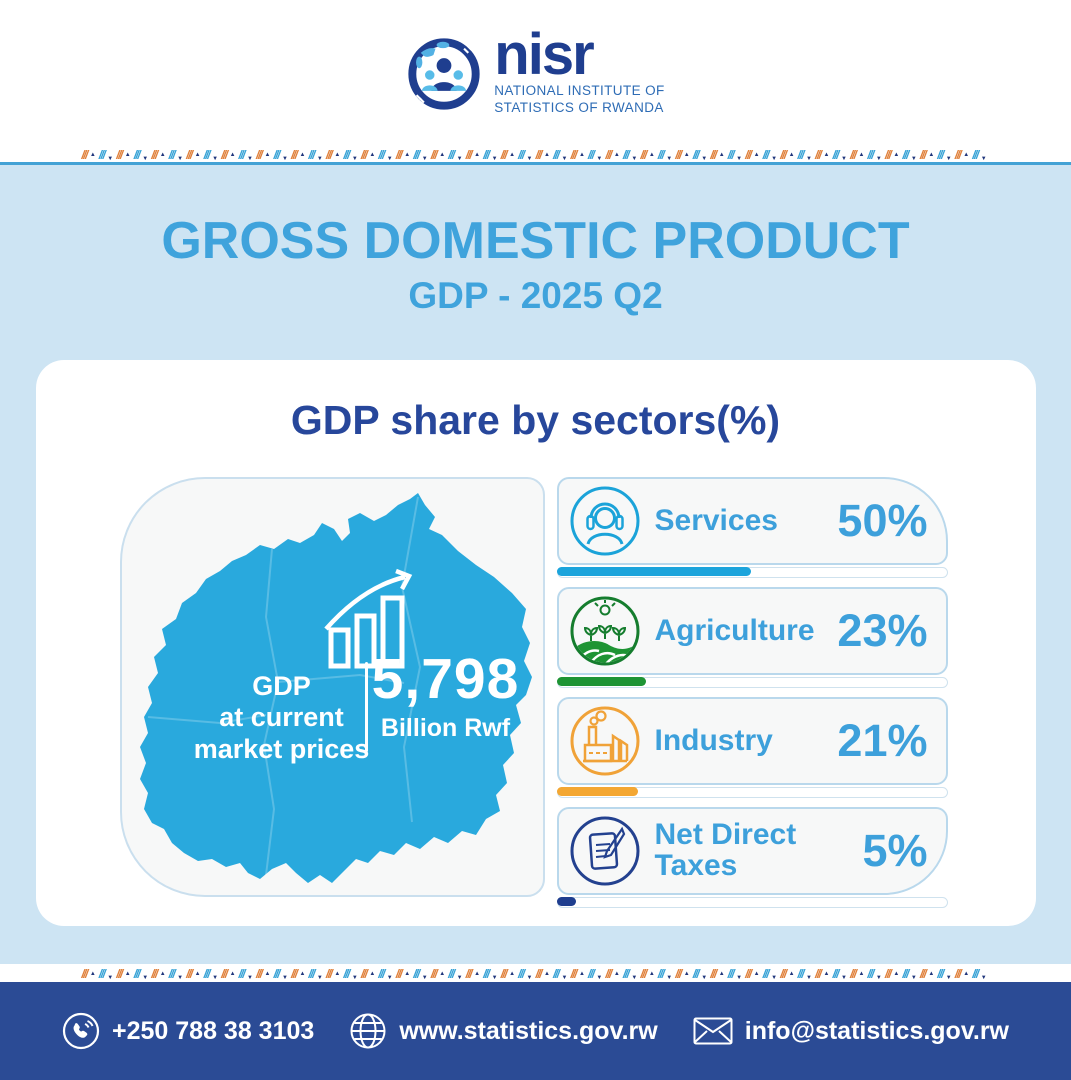 The height and width of the screenshot is (1080, 1071). What do you see at coordinates (368, 1031) in the screenshot?
I see `globe-icon` at bounding box center [368, 1031].